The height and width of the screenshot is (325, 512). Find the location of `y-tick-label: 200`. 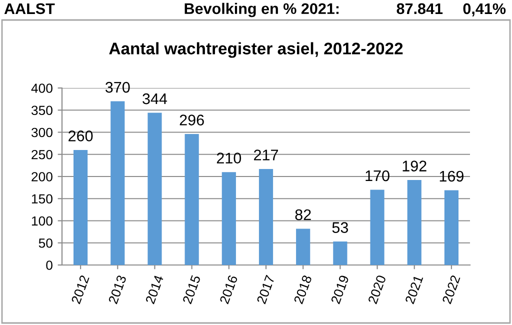

y-tick-label: 200 is located at coordinates (42, 177).